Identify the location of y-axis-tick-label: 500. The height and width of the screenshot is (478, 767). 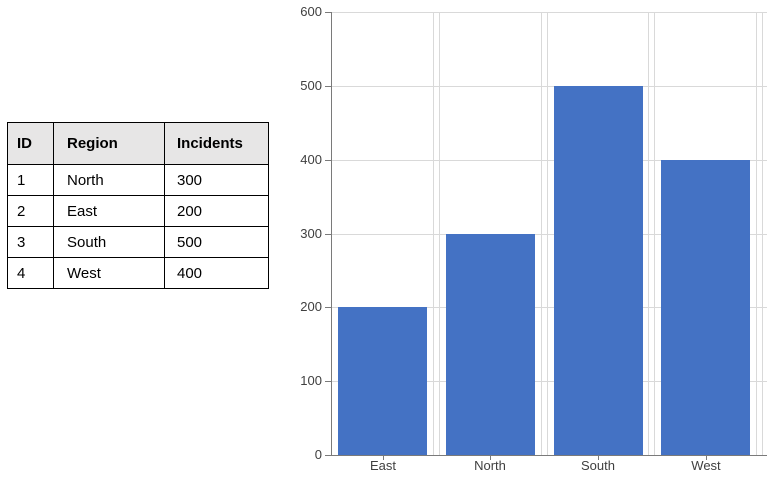
(311, 85).